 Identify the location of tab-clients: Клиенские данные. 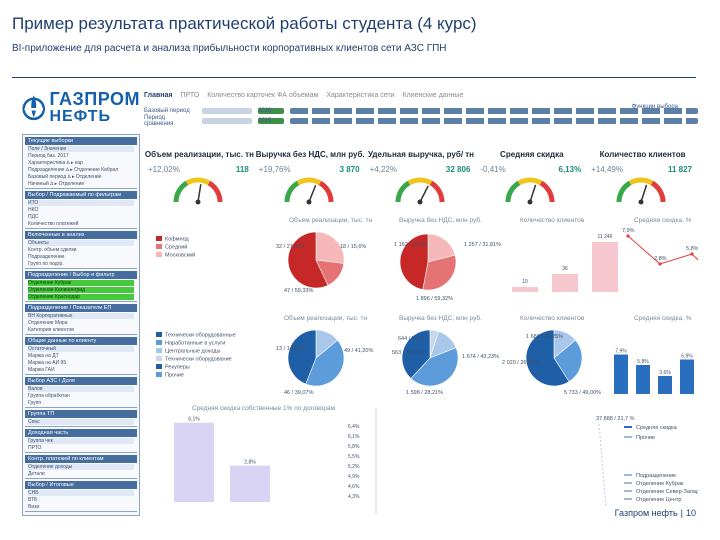
(433, 95).